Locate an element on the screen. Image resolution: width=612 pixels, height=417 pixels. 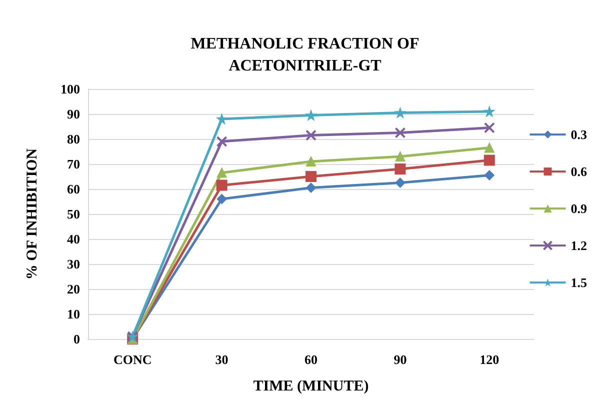
y-tick-label: 50 is located at coordinates (73, 214).